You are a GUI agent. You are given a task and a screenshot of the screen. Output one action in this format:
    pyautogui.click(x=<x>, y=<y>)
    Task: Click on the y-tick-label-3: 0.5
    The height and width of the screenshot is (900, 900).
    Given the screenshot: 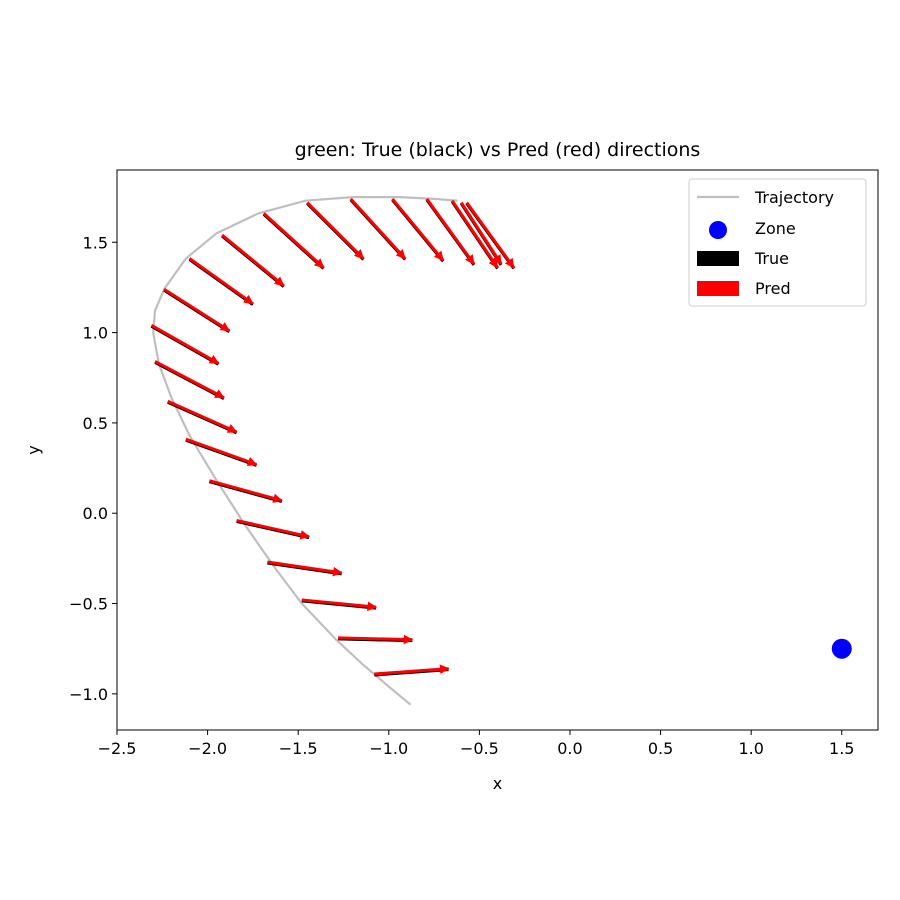 What is the action you would take?
    pyautogui.click(x=95, y=423)
    